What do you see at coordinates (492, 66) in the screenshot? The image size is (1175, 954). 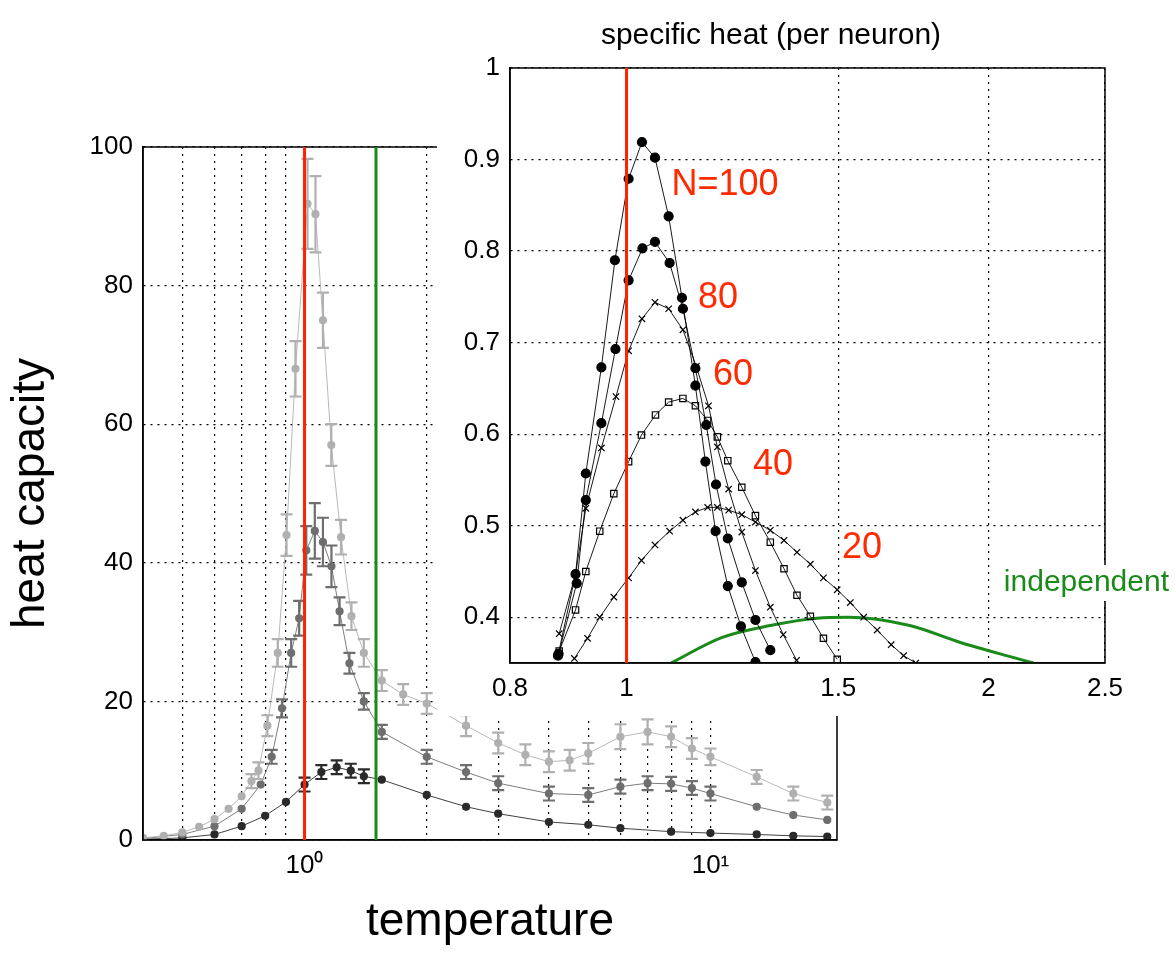 I see `y-tick-label: 1` at bounding box center [492, 66].